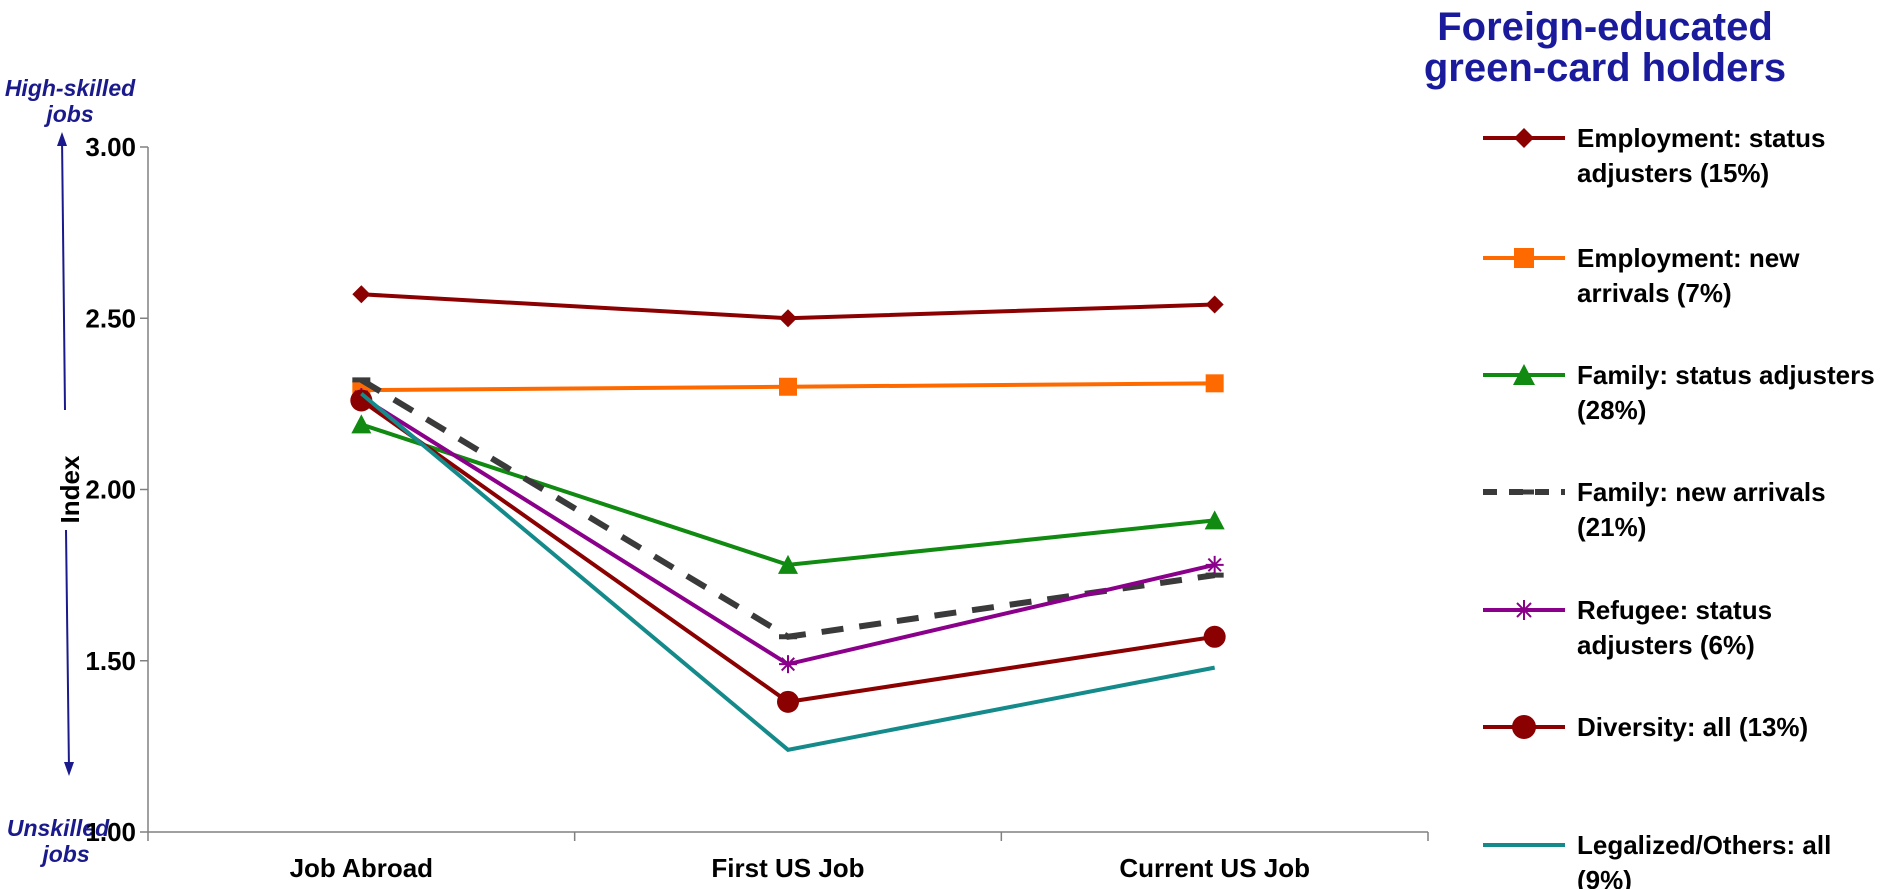 Image resolution: width=1902 pixels, height=889 pixels. I want to click on down-arrow-shaft, so click(67, 650).